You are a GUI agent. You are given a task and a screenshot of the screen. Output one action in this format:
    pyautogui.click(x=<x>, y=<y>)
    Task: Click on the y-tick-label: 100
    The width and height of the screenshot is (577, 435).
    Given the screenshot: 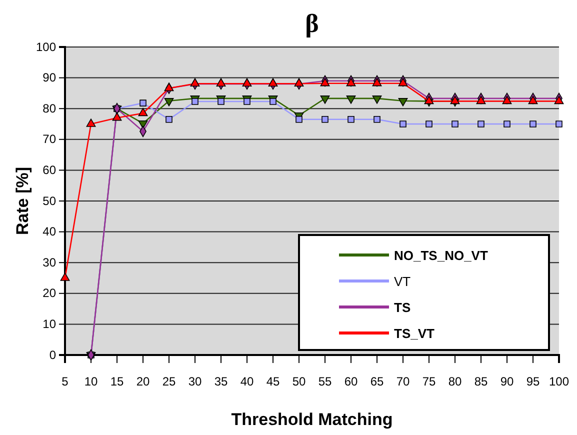 What is the action you would take?
    pyautogui.click(x=46, y=47)
    